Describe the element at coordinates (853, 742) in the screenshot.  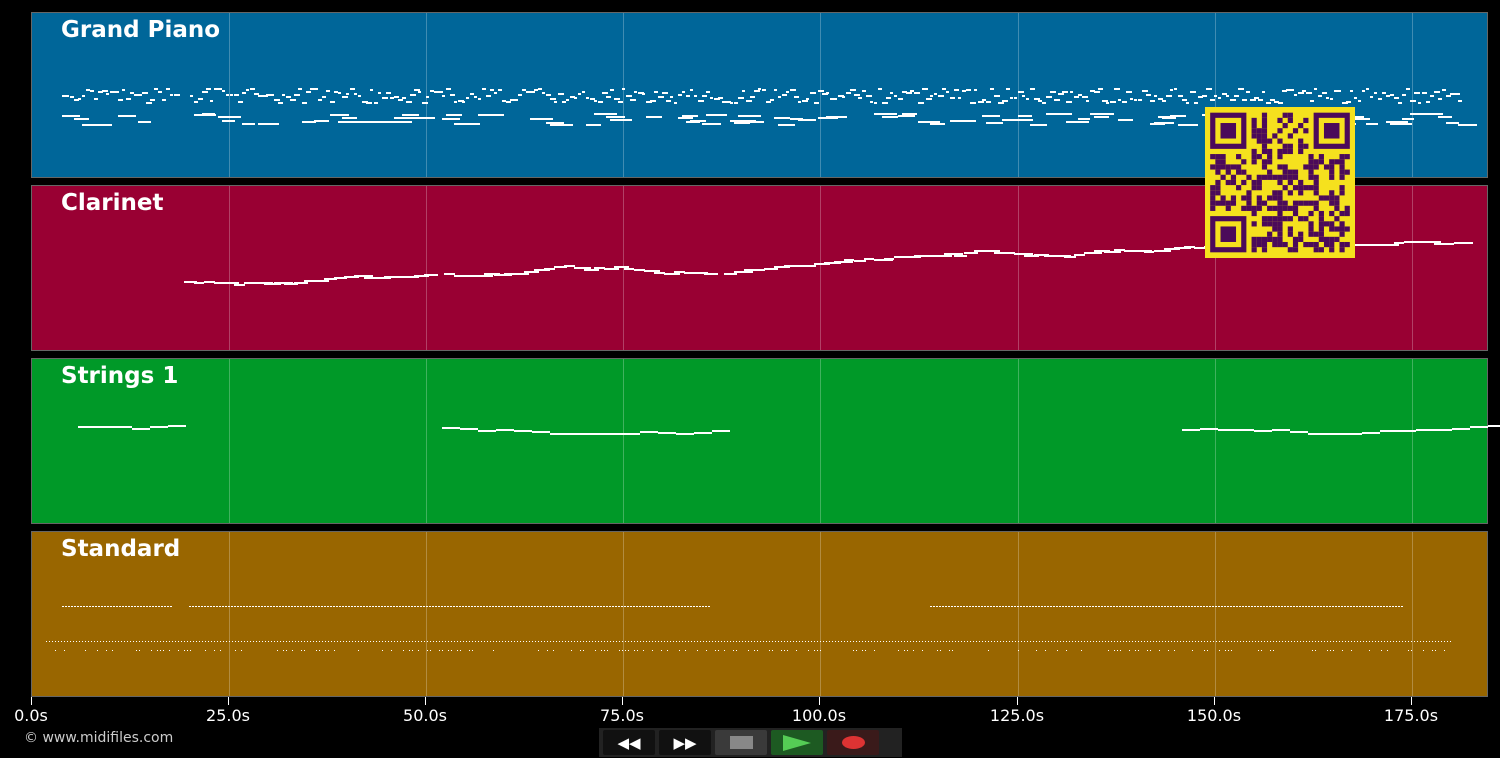
I see `record-button` at that location.